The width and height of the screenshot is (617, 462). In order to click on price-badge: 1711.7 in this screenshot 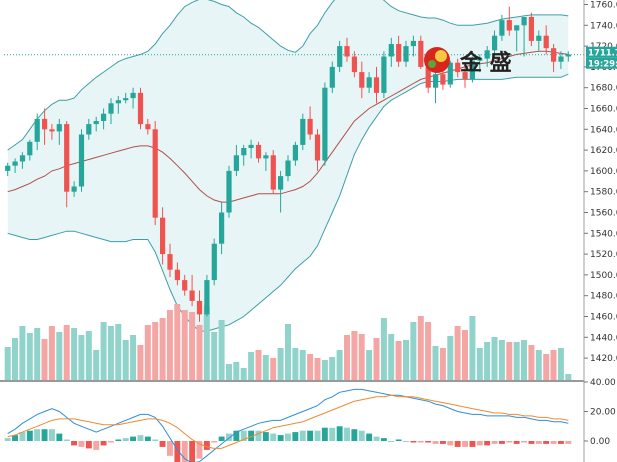, I will do `click(601, 52)`.